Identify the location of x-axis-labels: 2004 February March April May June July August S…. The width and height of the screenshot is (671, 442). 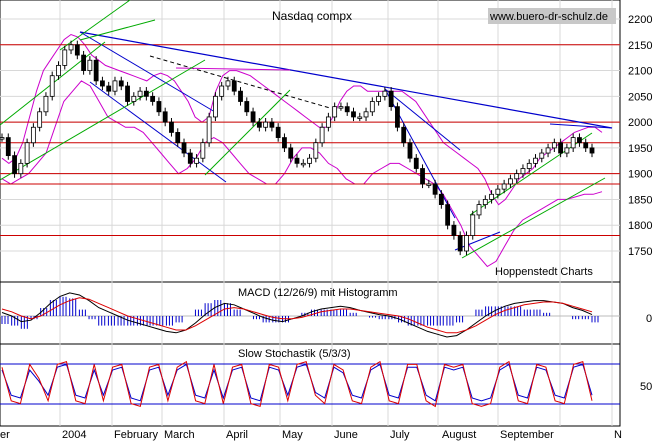
(311, 435).